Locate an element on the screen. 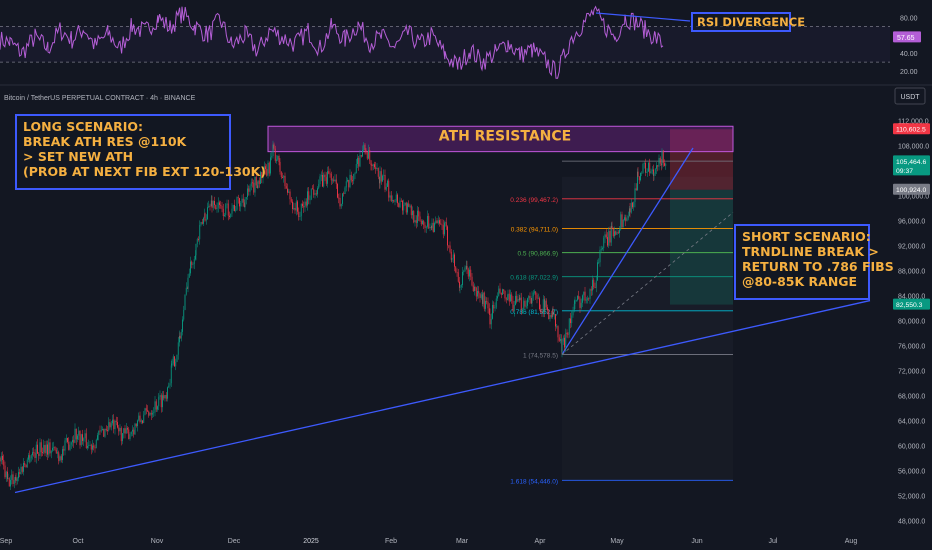 The image size is (932, 550). fib-level-label: 1 (74,578.5) is located at coordinates (540, 355).